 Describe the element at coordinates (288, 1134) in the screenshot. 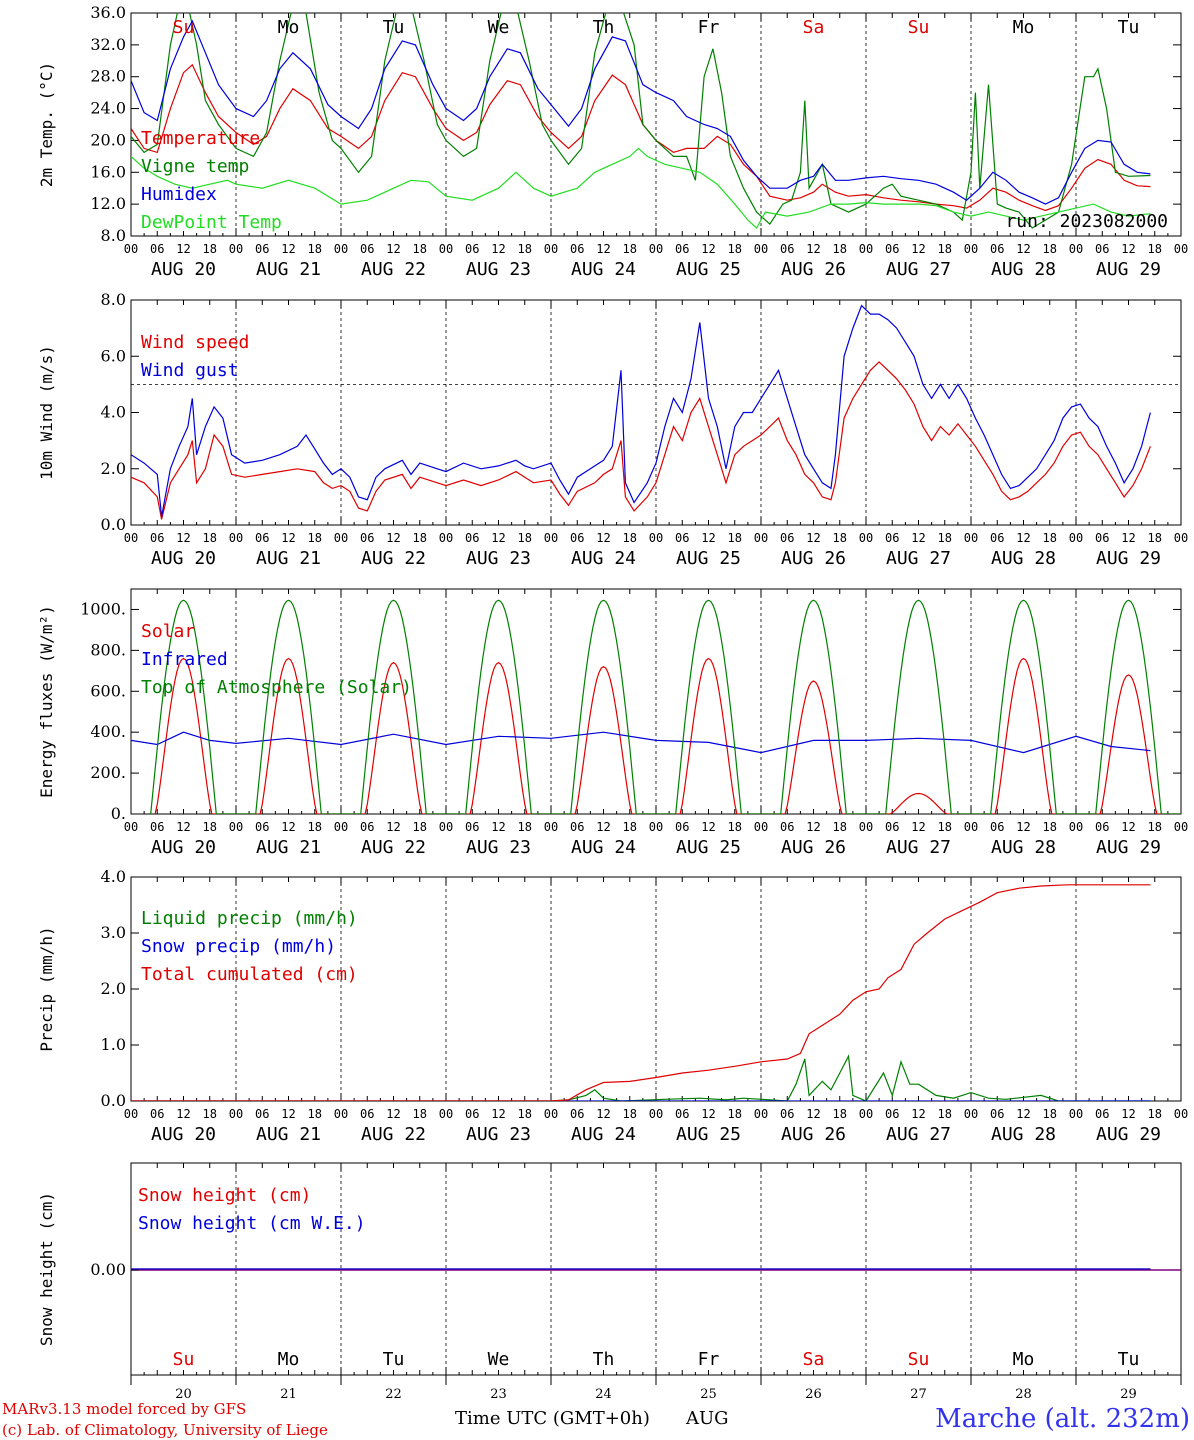

I see `date-label: AUG 21` at that location.